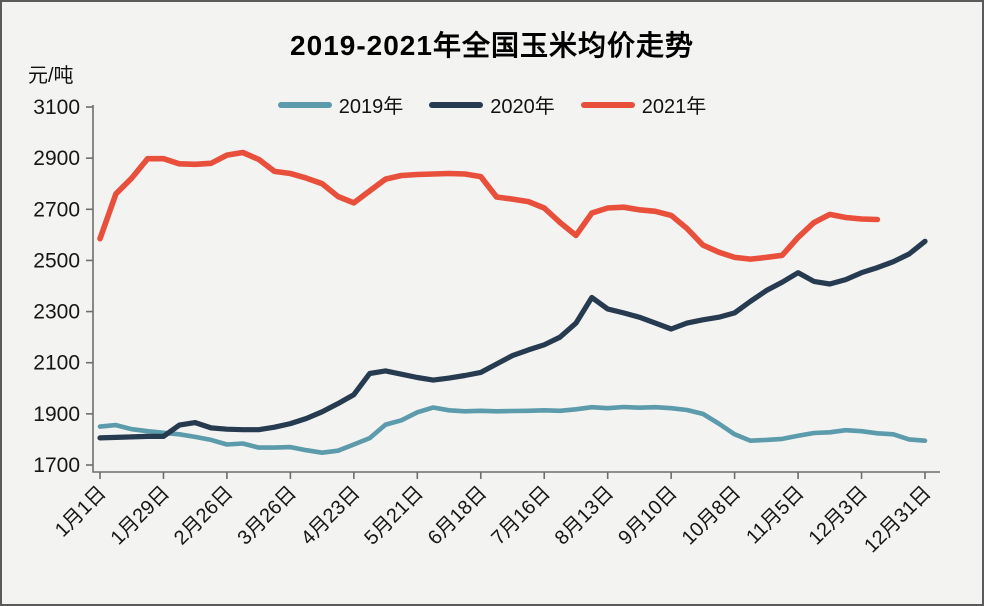 The image size is (984, 606). What do you see at coordinates (520, 515) in the screenshot?
I see `x-tick-label: 7月16日` at bounding box center [520, 515].